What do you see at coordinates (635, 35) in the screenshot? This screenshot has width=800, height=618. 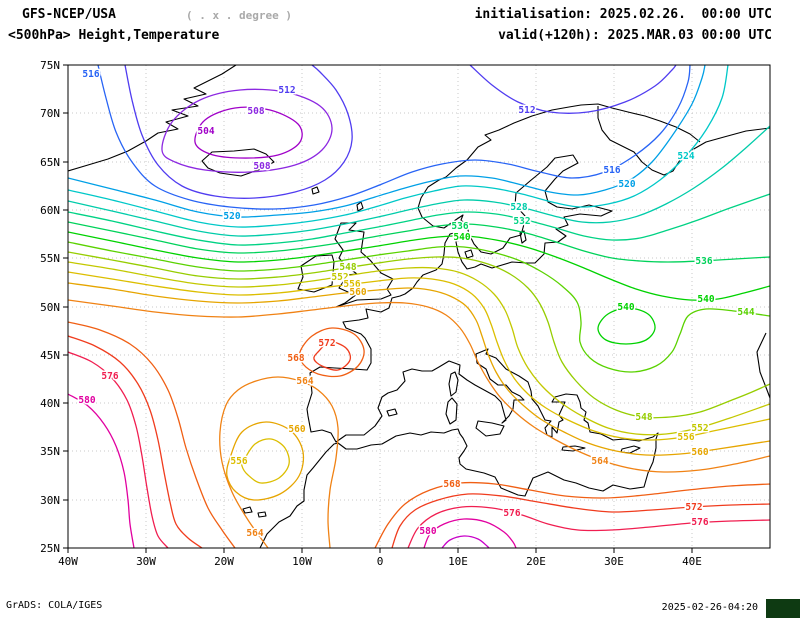 I see `valid-time: valid(+120h): 2025.MAR.03 00:00 UTC` at bounding box center [635, 35].